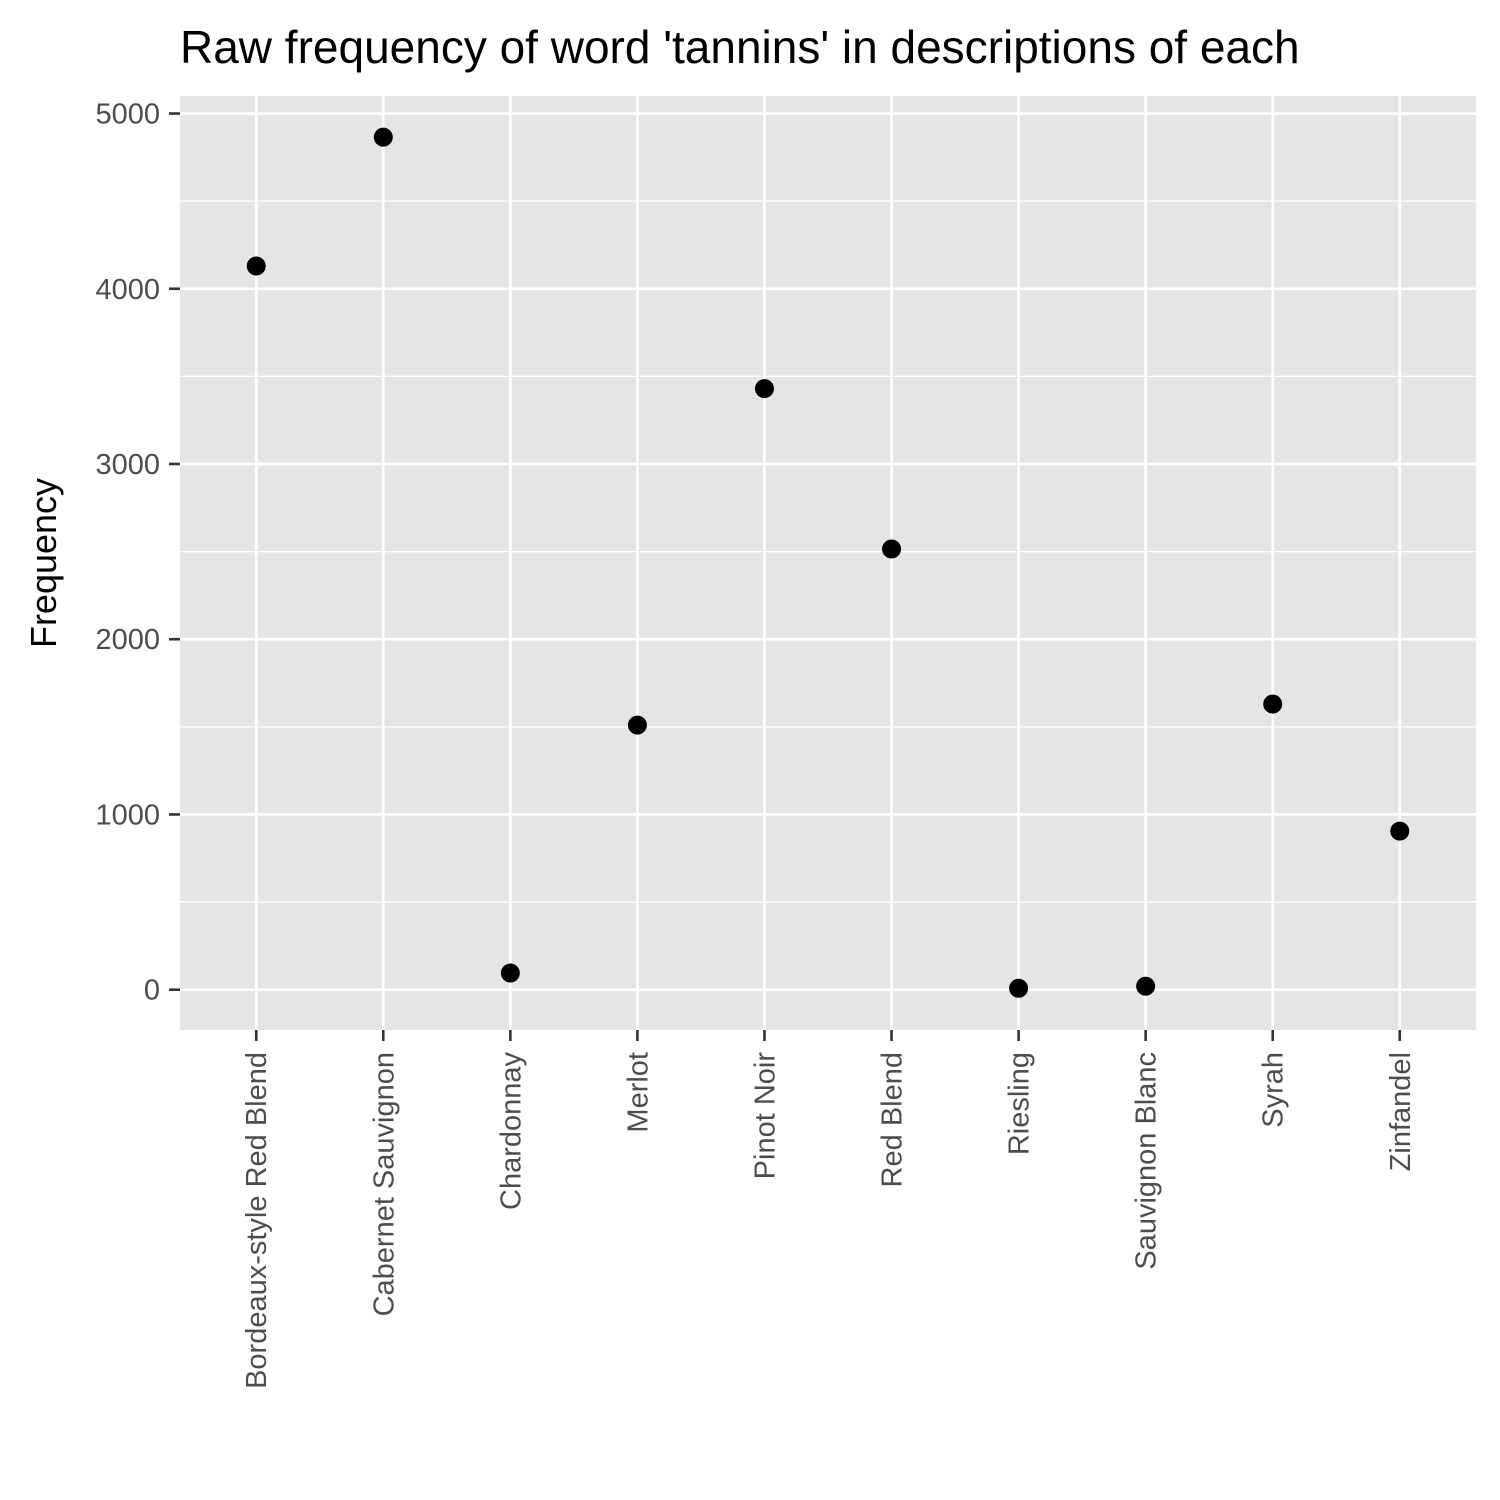 This screenshot has height=1500, width=1500. What do you see at coordinates (765, 1116) in the screenshot?
I see `x-tick-label: Pinot Noir` at bounding box center [765, 1116].